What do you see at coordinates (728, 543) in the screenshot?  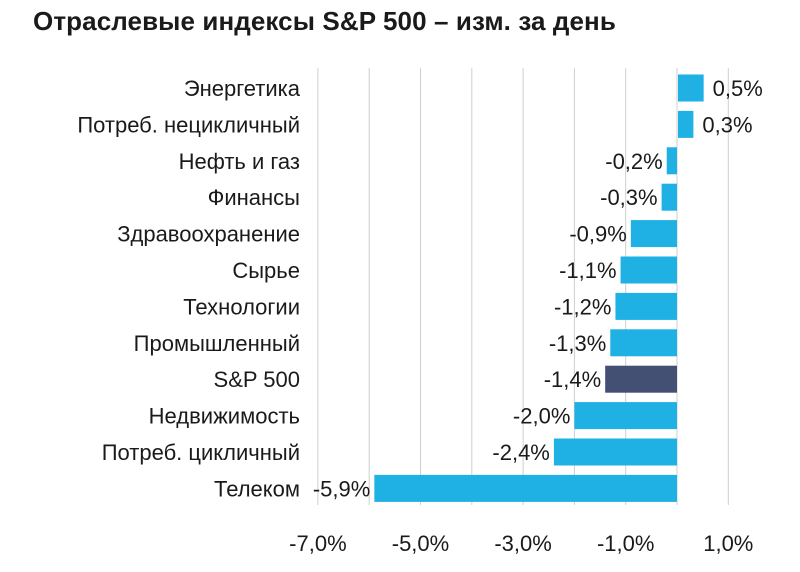 I see `x-tick-label: 1,0%` at bounding box center [728, 543].